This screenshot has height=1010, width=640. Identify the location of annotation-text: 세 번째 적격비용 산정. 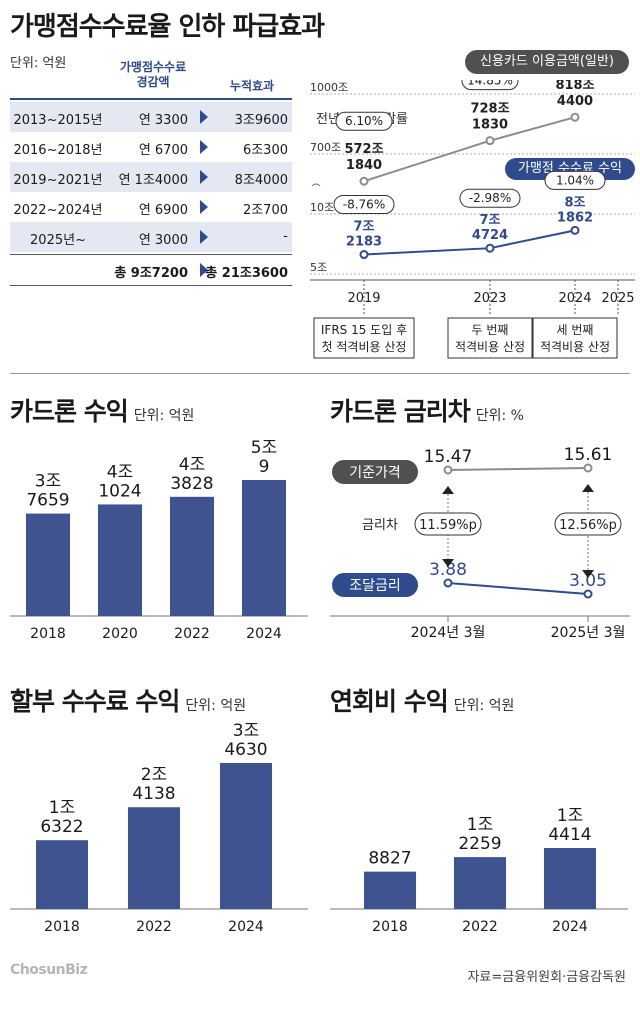
(575, 338).